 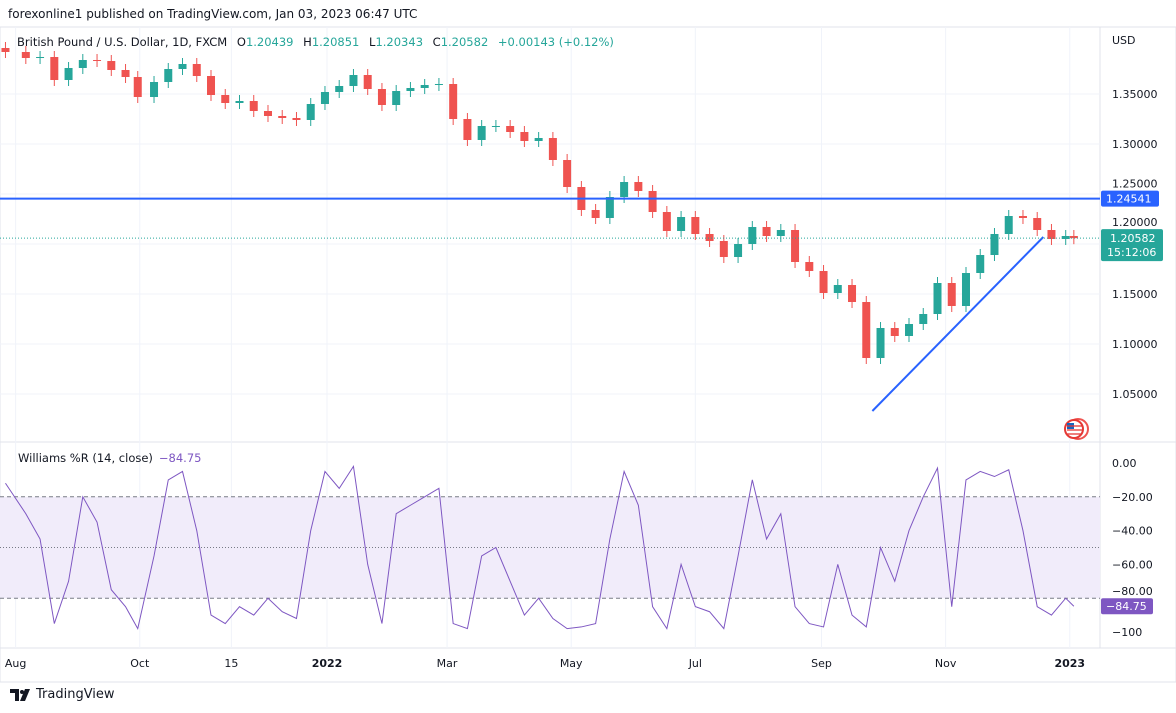 I want to click on tradingview-logo-icon, so click(x=20, y=694).